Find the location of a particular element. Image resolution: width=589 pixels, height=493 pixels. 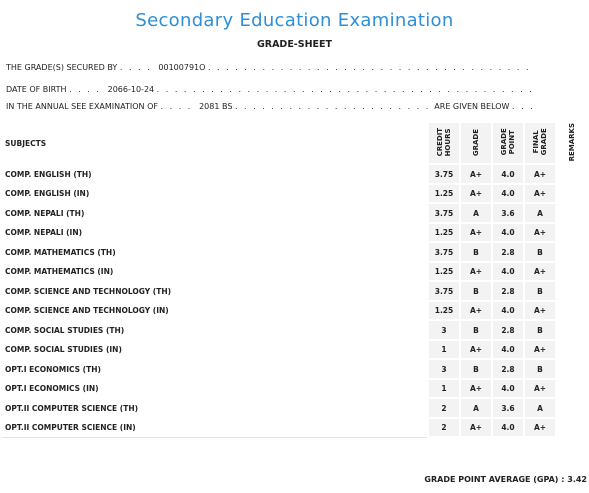

gpa-label: GRADE POINT AVERAGE (GPA) : is located at coordinates (494, 479).